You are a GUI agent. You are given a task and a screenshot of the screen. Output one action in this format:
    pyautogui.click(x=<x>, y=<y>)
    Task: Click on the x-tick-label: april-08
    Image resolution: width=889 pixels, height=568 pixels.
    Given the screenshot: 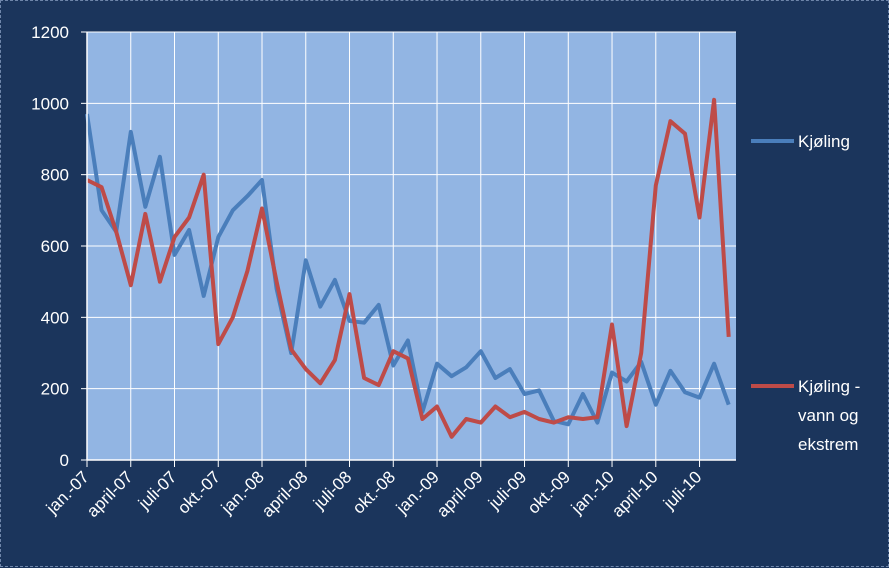 What is the action you would take?
    pyautogui.click(x=285, y=494)
    